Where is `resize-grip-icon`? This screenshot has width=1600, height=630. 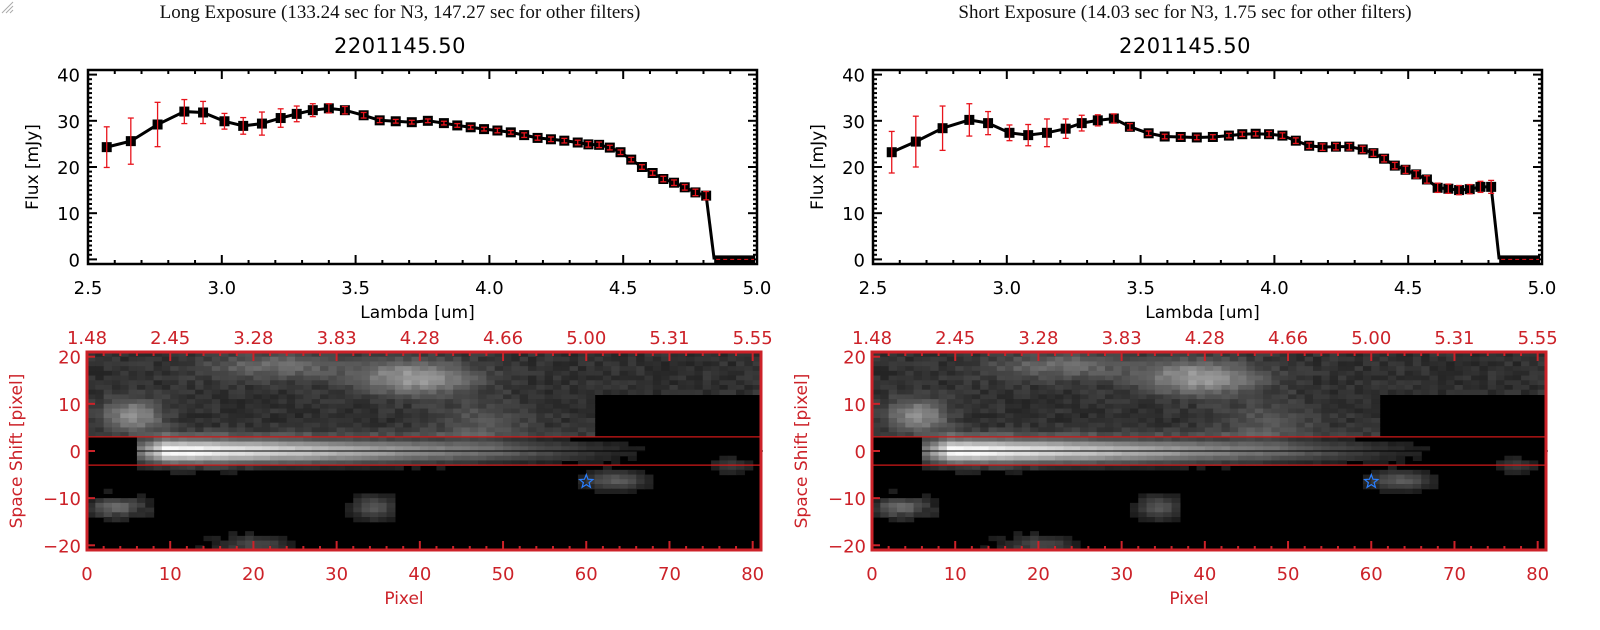 resize-grip-icon is located at coordinates (7, 7).